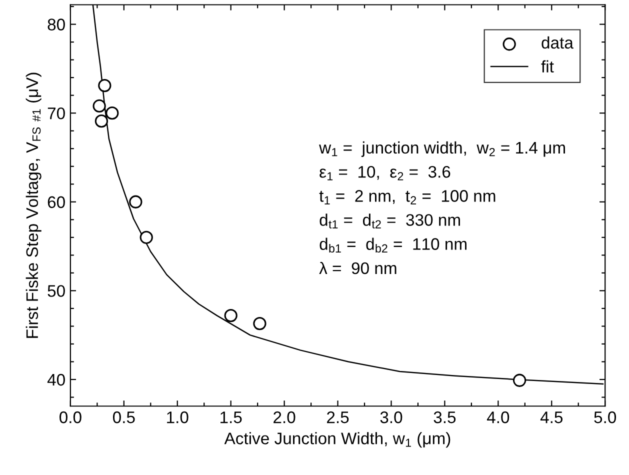 The height and width of the screenshot is (475, 629). I want to click on y-tick-label: 60, so click(56, 202).